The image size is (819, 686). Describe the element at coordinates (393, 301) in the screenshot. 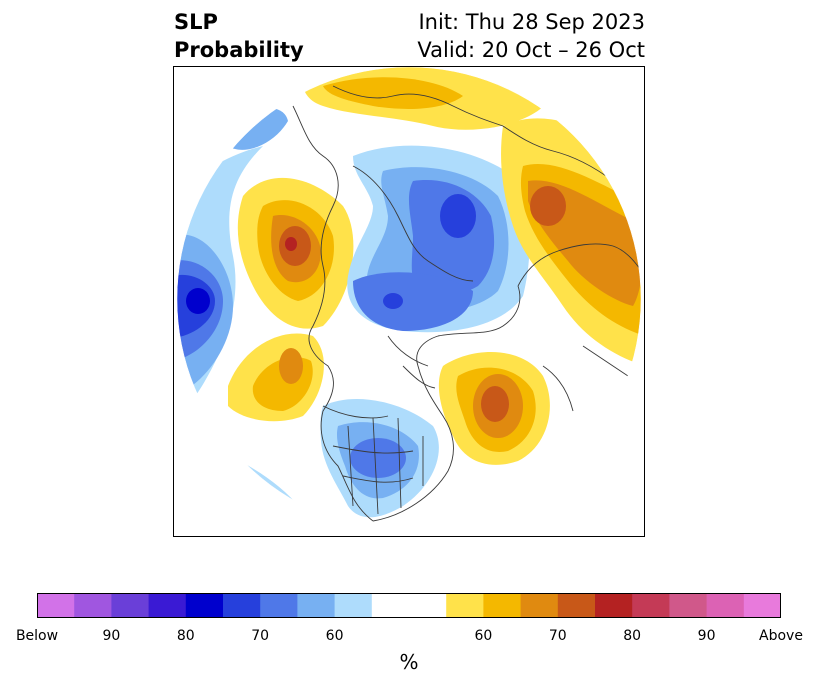

I see `below-core-central` at that location.